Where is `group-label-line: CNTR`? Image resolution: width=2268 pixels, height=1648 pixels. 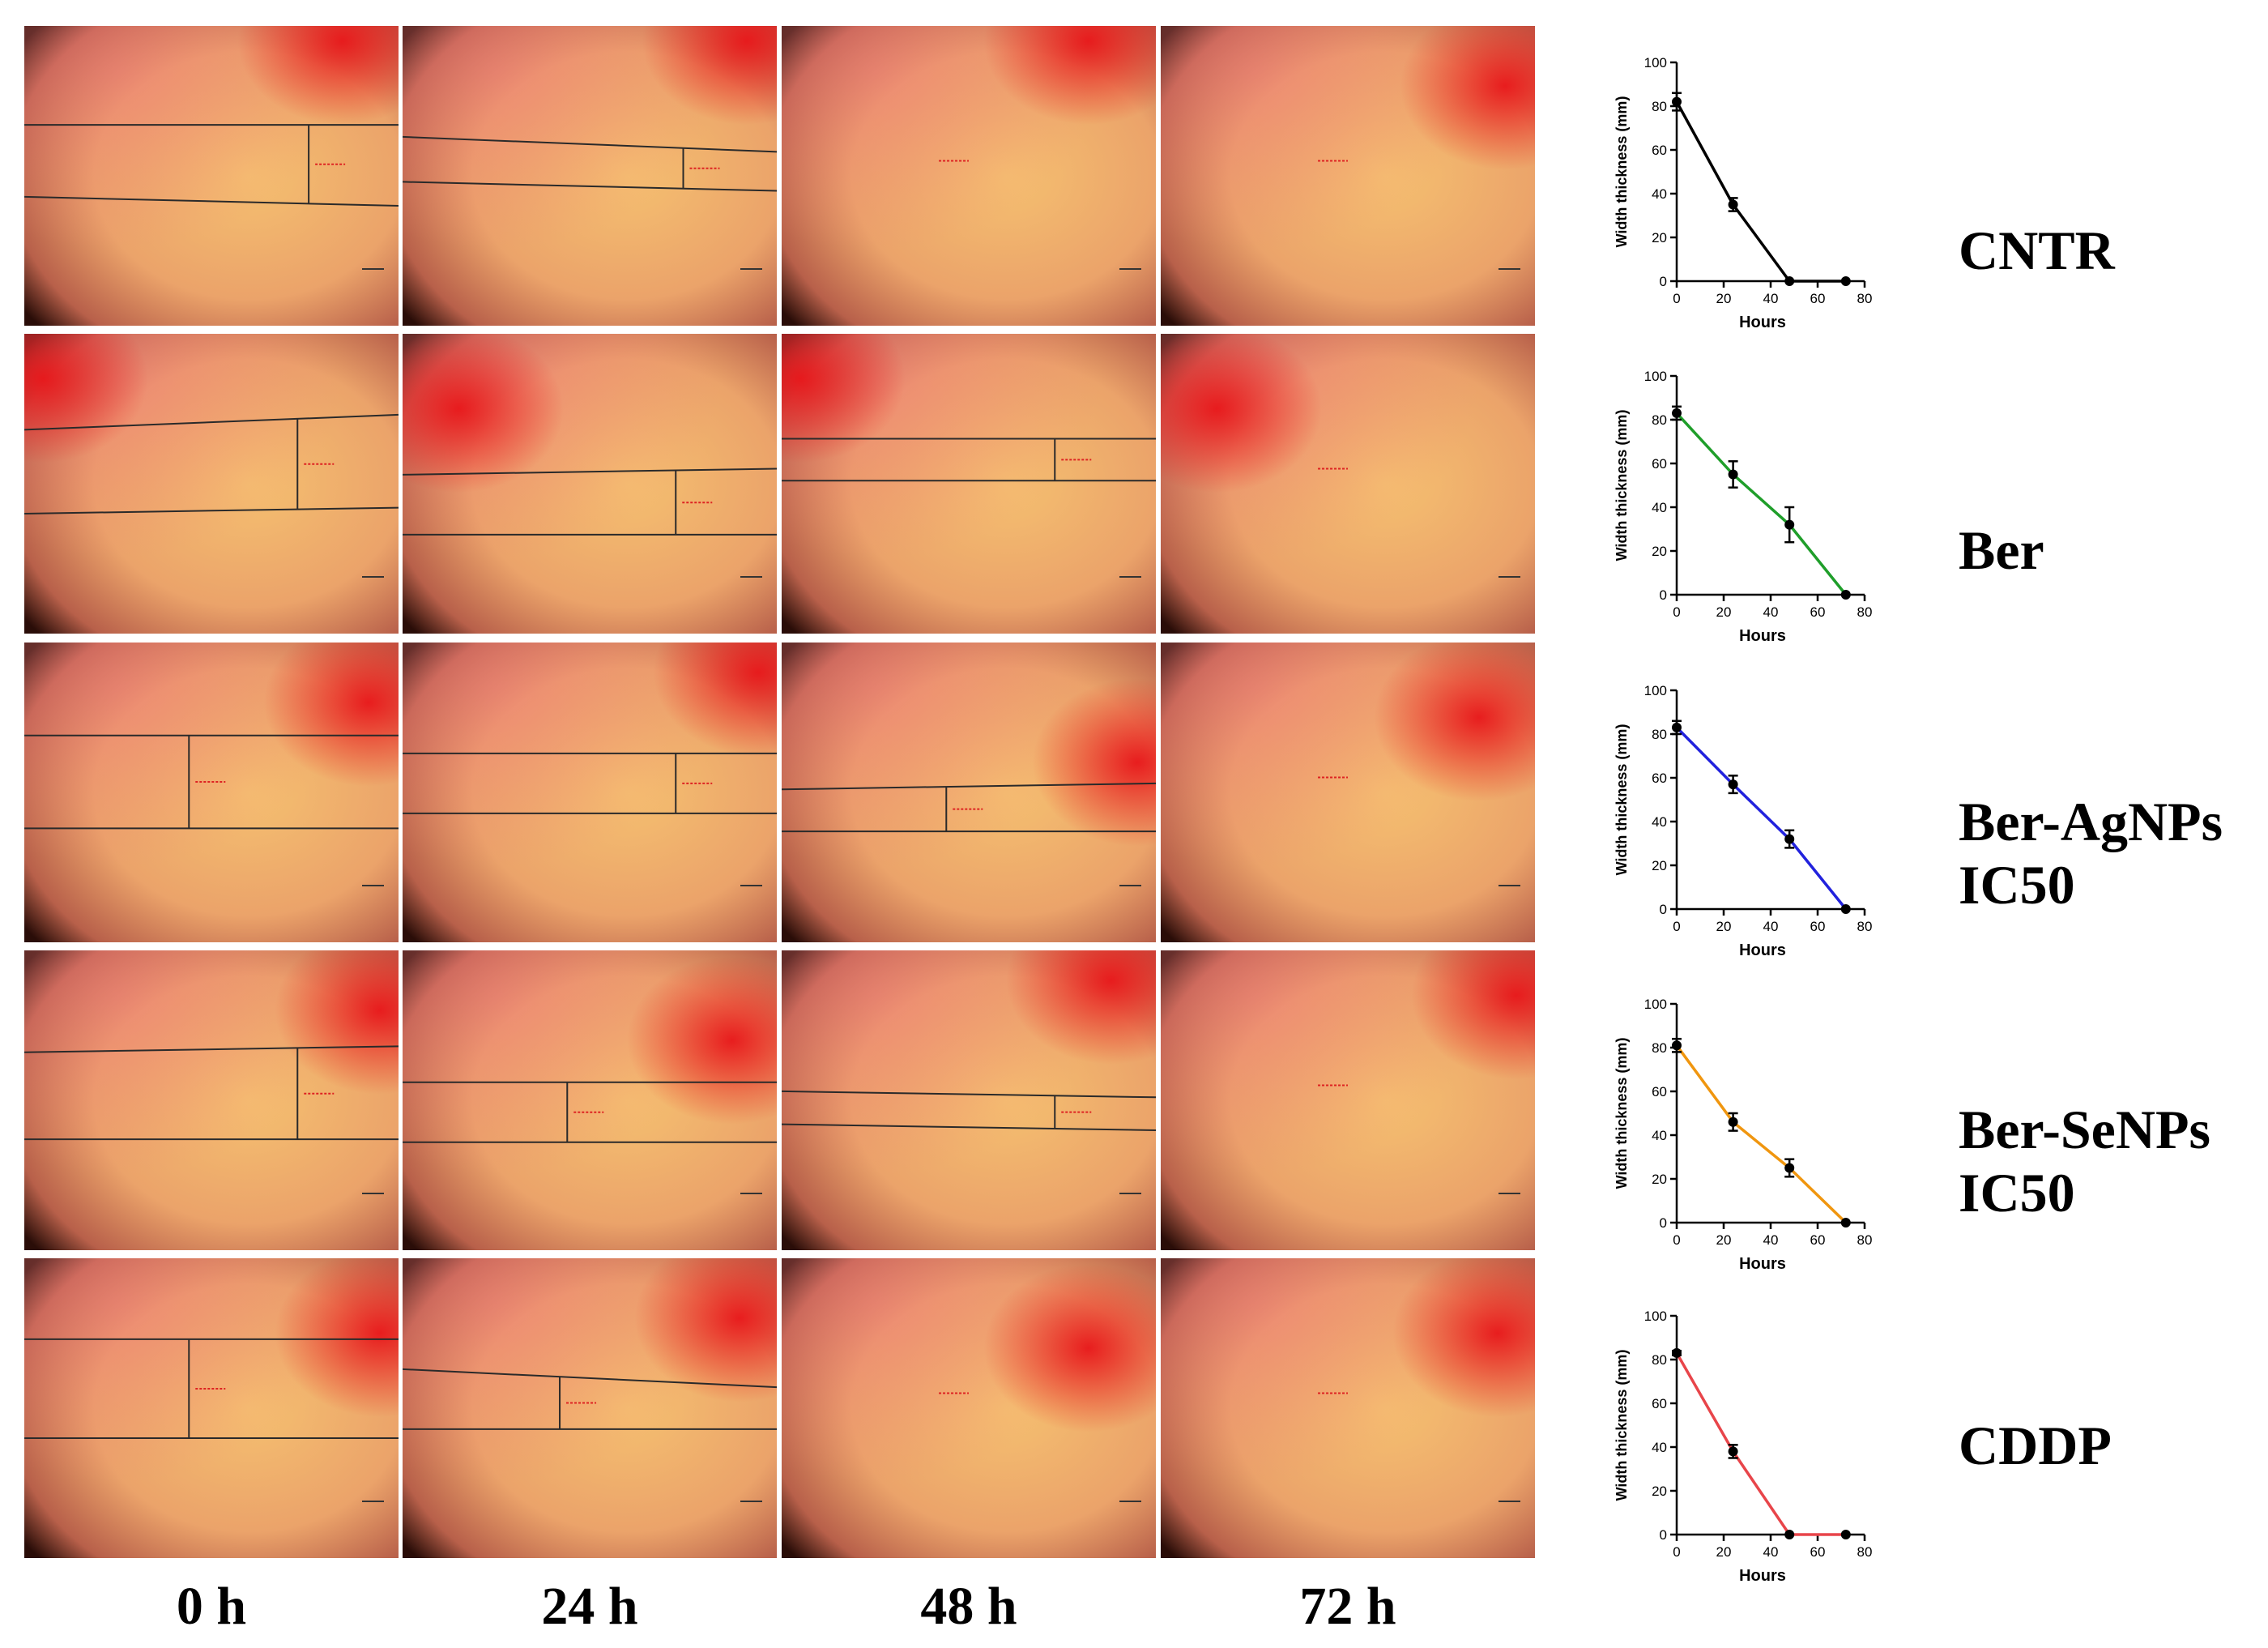 group-label-line: CNTR is located at coordinates (2037, 250).